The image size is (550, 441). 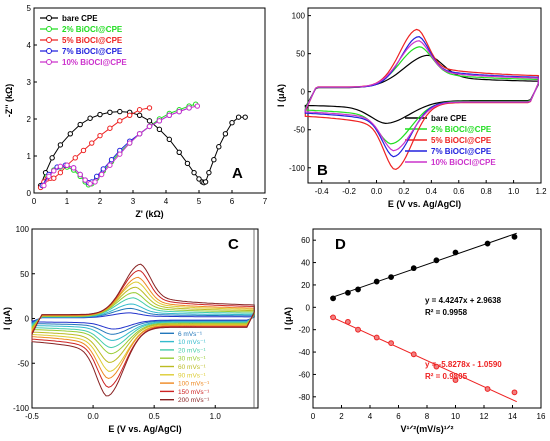 I want to click on x-tick-label: 1.2, so click(x=541, y=191).